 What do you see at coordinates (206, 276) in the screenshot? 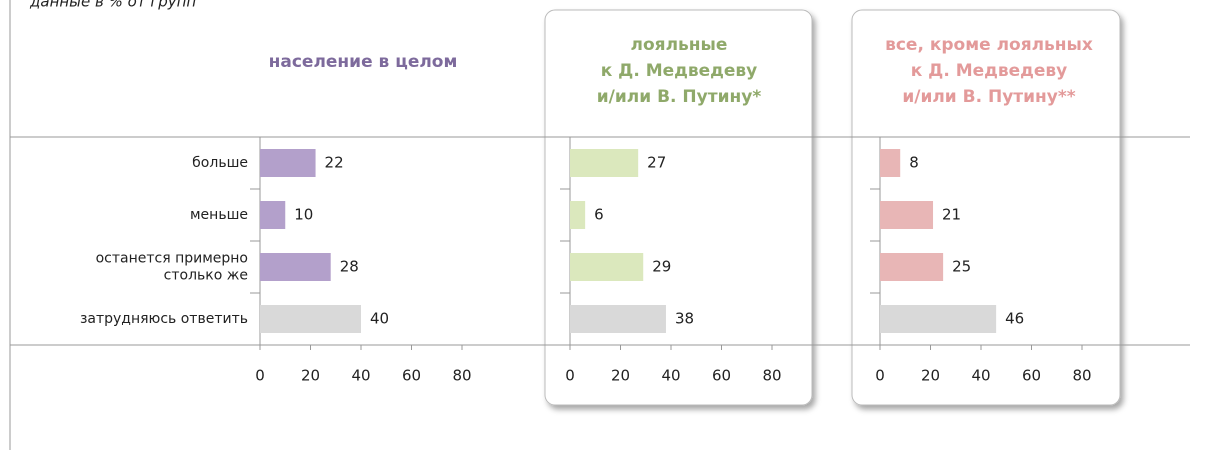
I see `category-label: столько же` at bounding box center [206, 276].